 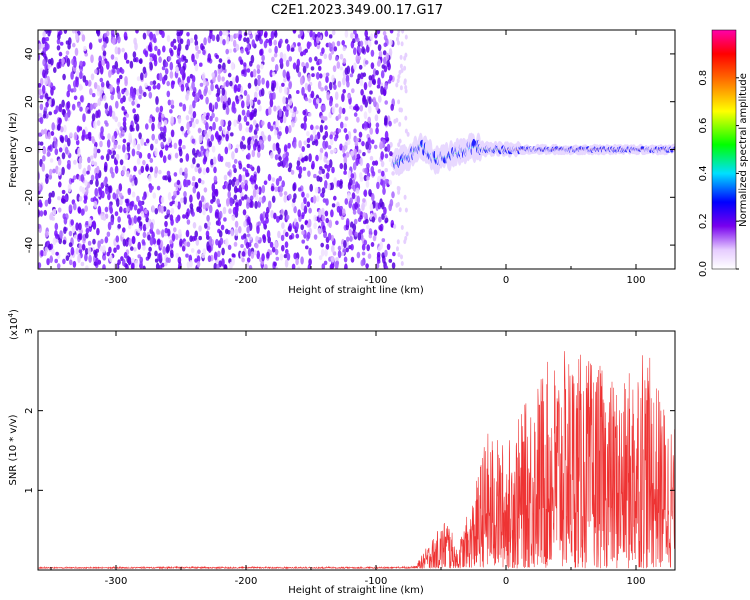 I want to click on colorbar-label: Normalized spectral amplitude, so click(x=743, y=150).